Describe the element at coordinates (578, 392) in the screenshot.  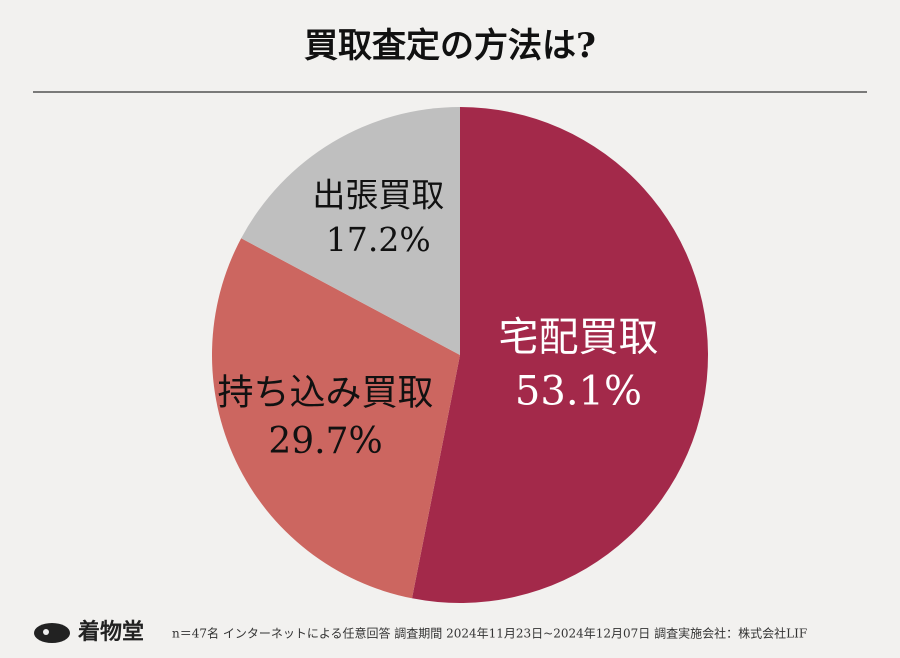
I see `slice-value-label: 53.1%` at that location.